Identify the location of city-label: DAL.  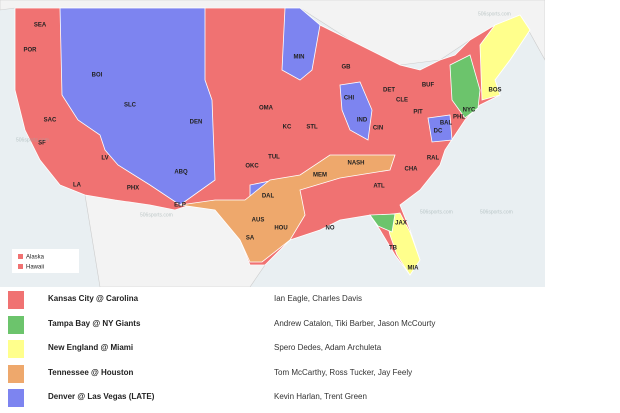
(268, 197).